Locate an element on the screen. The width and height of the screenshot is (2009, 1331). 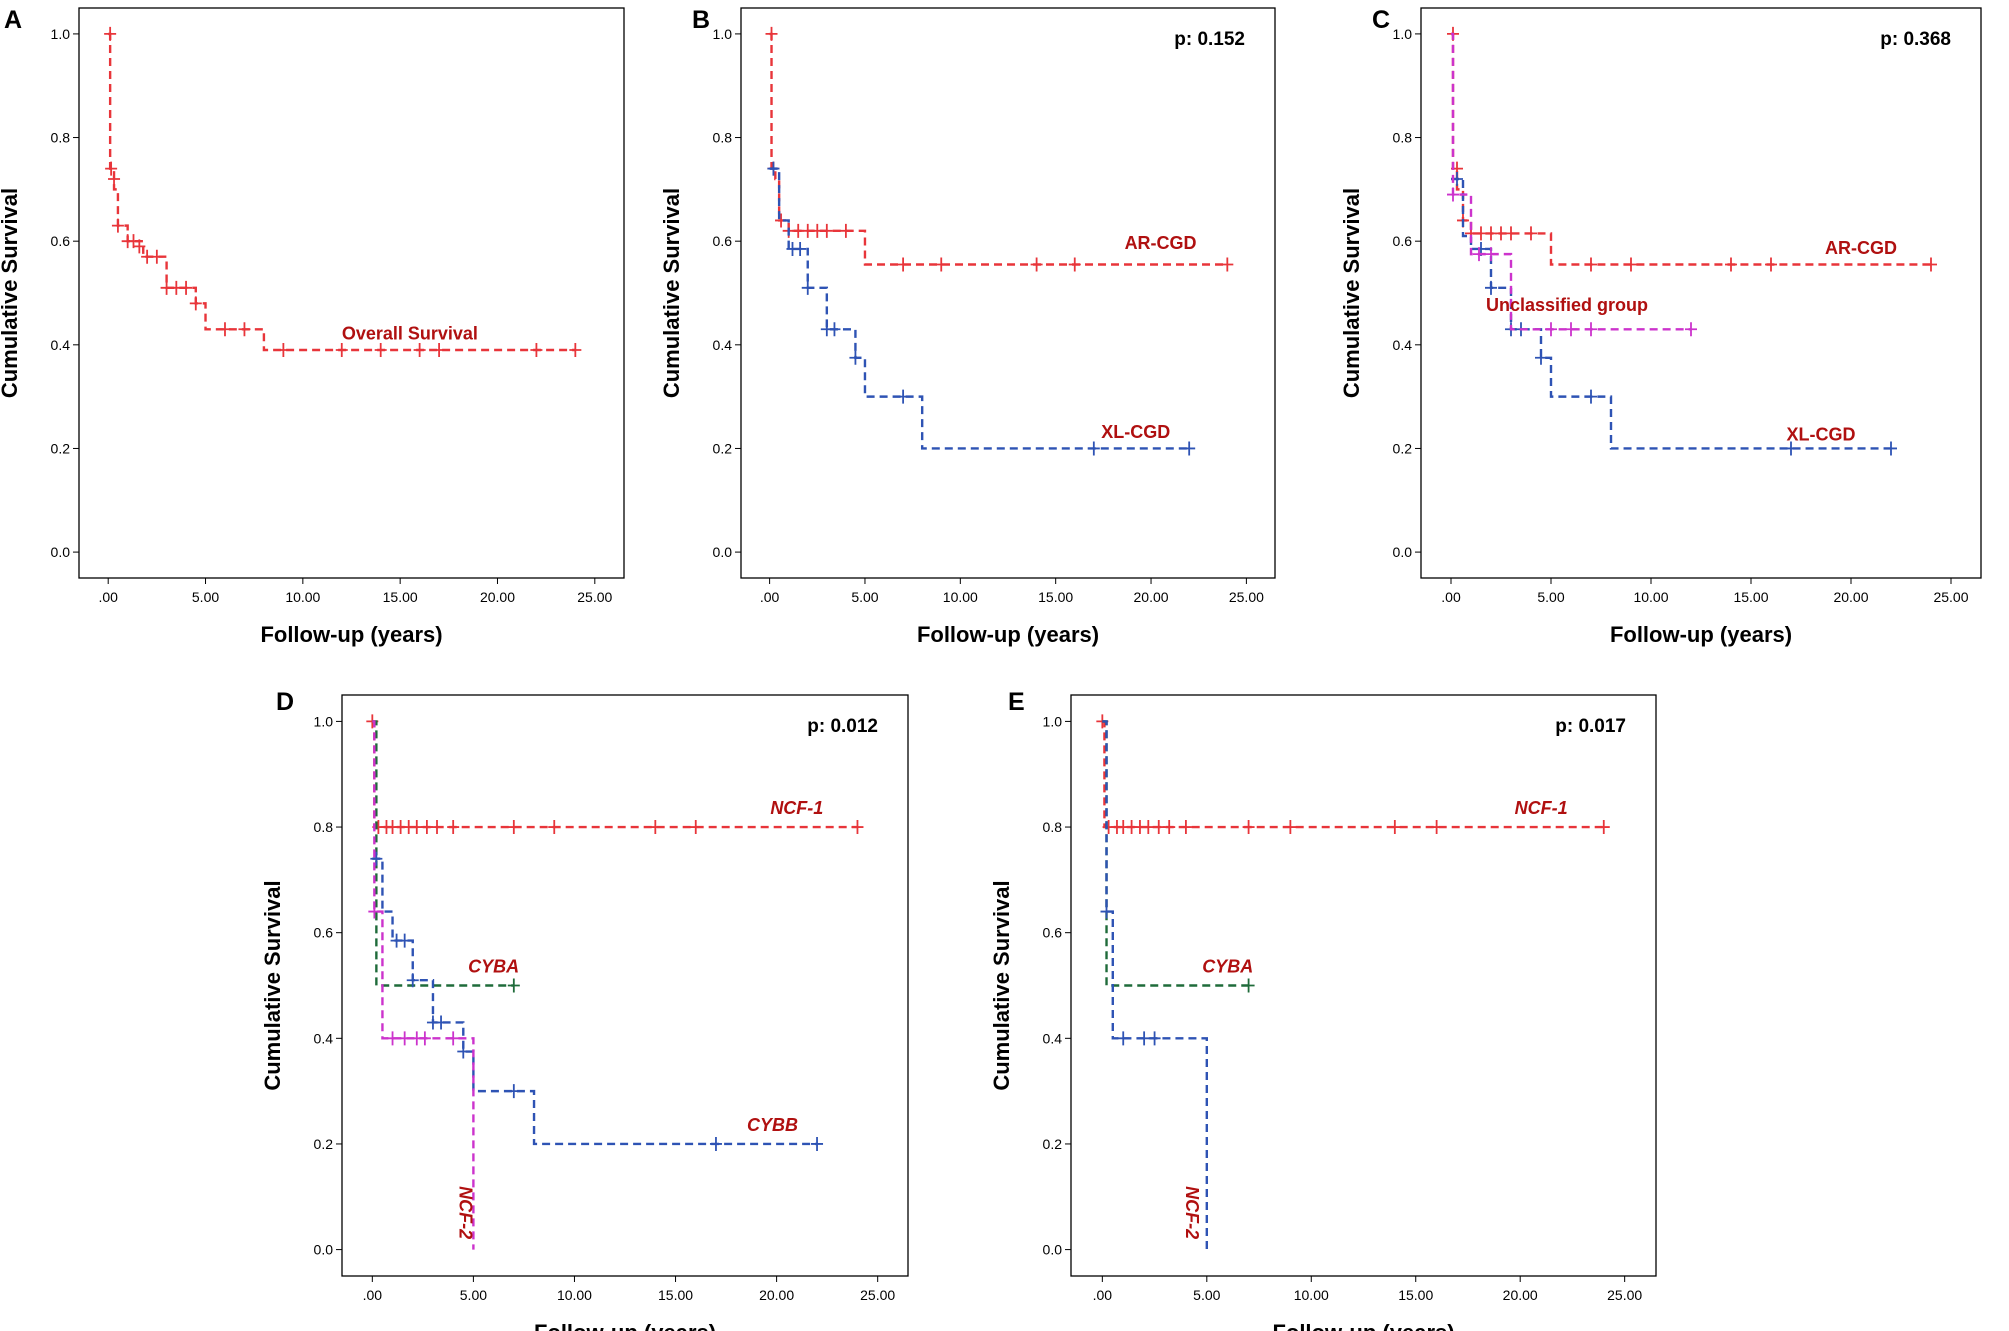
series-ar-cgd: AR-CGD is located at coordinates (999, 149).